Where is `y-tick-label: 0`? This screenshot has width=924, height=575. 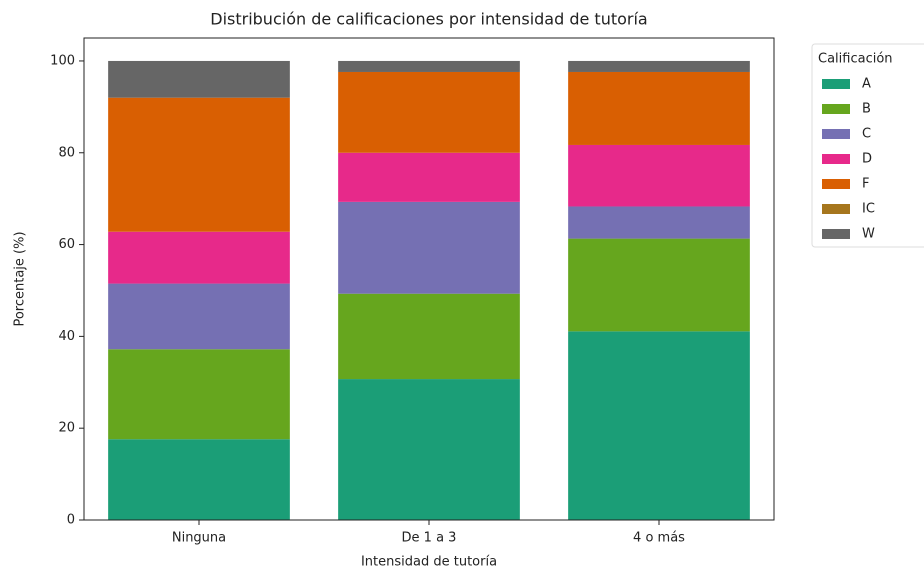
y-tick-label: 0 is located at coordinates (71, 520).